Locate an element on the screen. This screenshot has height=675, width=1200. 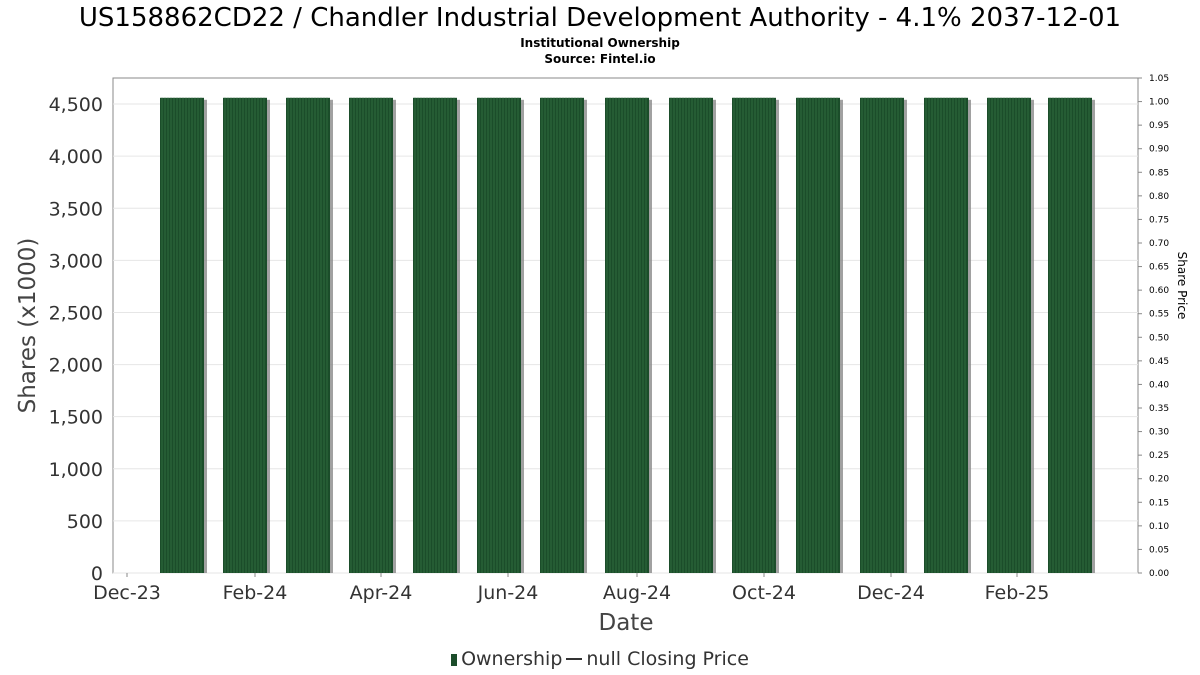
y-axis-title: Shares (x1000) is located at coordinates (28, 326).